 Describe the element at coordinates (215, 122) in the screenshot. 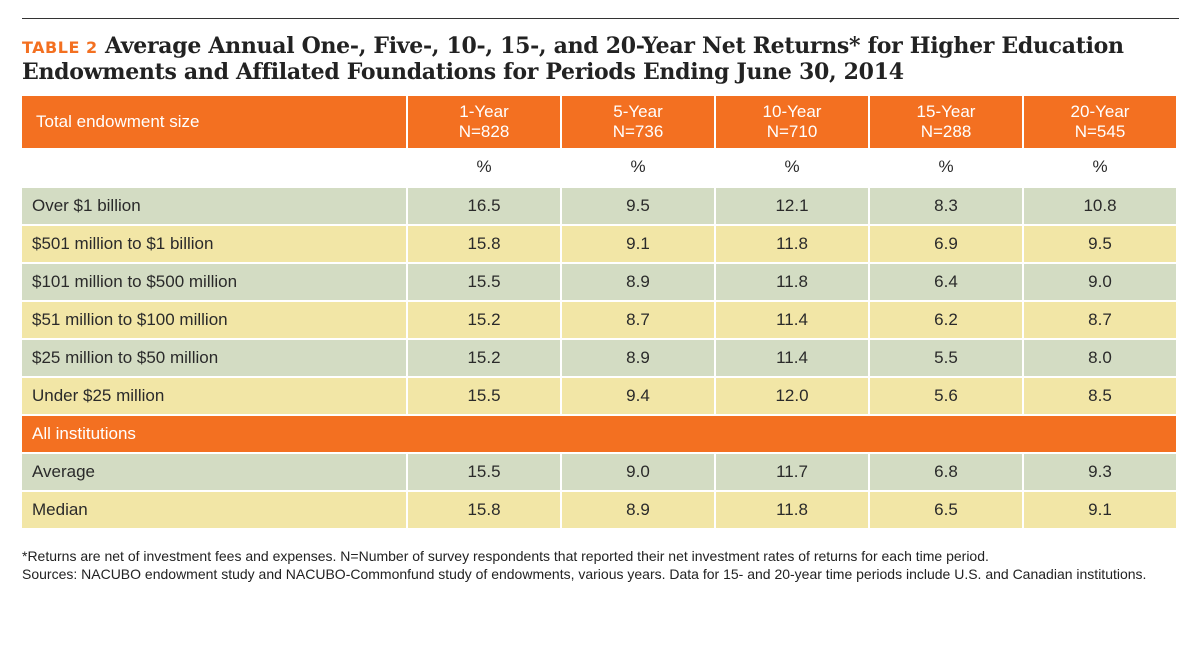

I see `column-header-size: Total endowment size` at that location.